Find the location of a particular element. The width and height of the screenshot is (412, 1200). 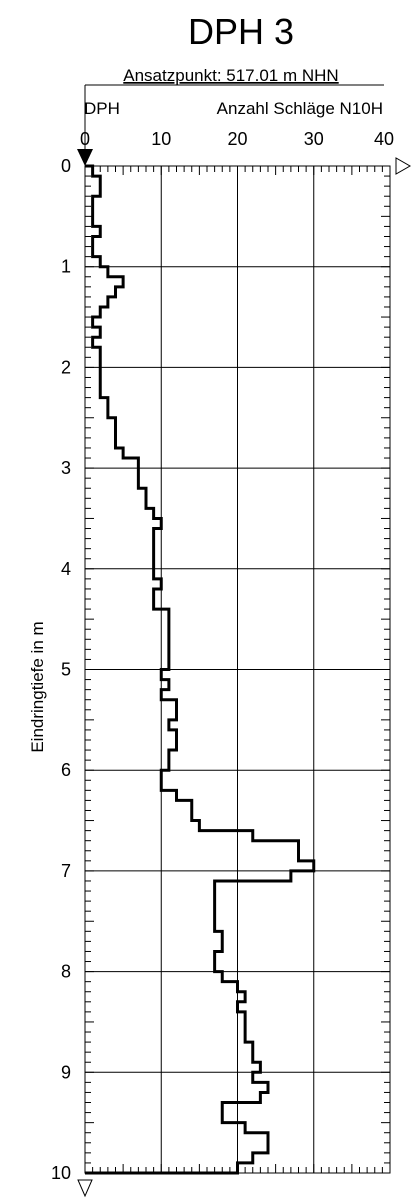

chart-title: DPH 3 is located at coordinates (241, 31).